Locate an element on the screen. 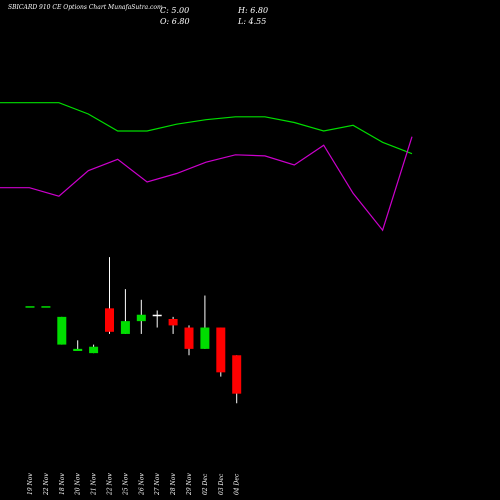 Image resolution: width=500 pixels, height=500 pixels. low-readout: L: 4.55 is located at coordinates (252, 21).